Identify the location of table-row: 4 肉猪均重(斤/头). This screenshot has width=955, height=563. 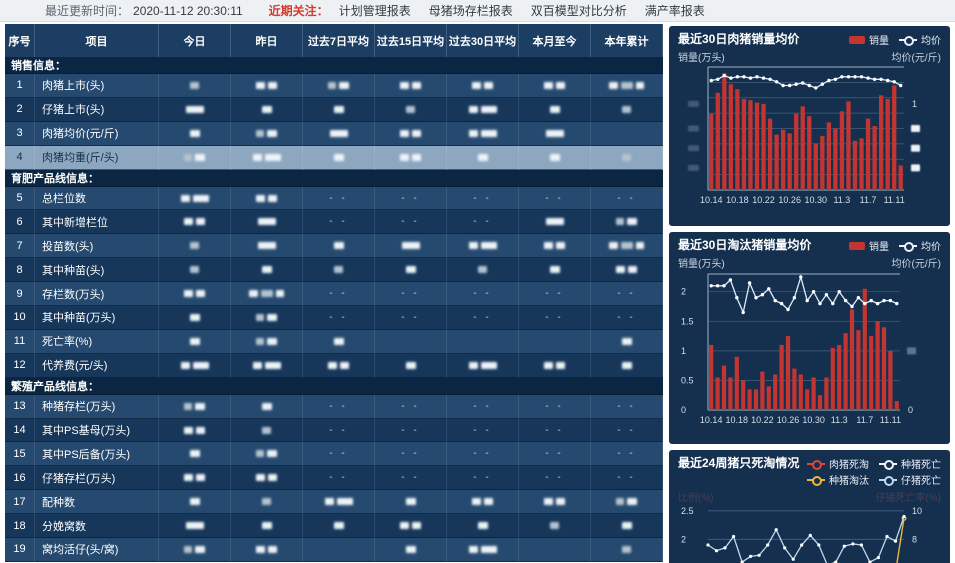
(334, 157).